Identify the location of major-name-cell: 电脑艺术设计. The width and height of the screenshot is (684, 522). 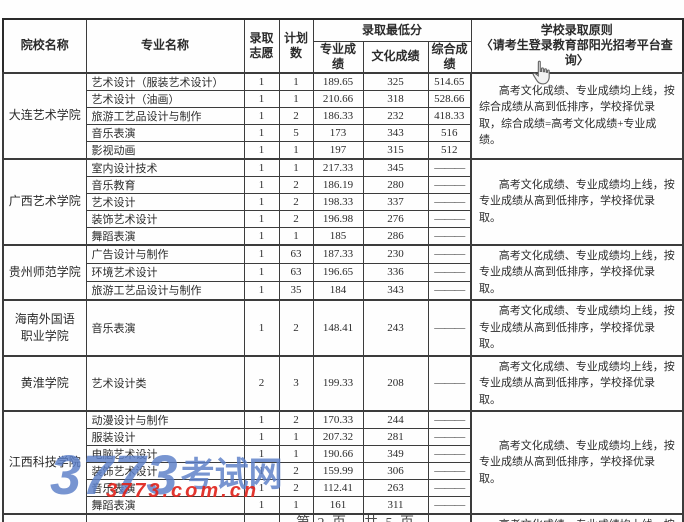
(165, 454).